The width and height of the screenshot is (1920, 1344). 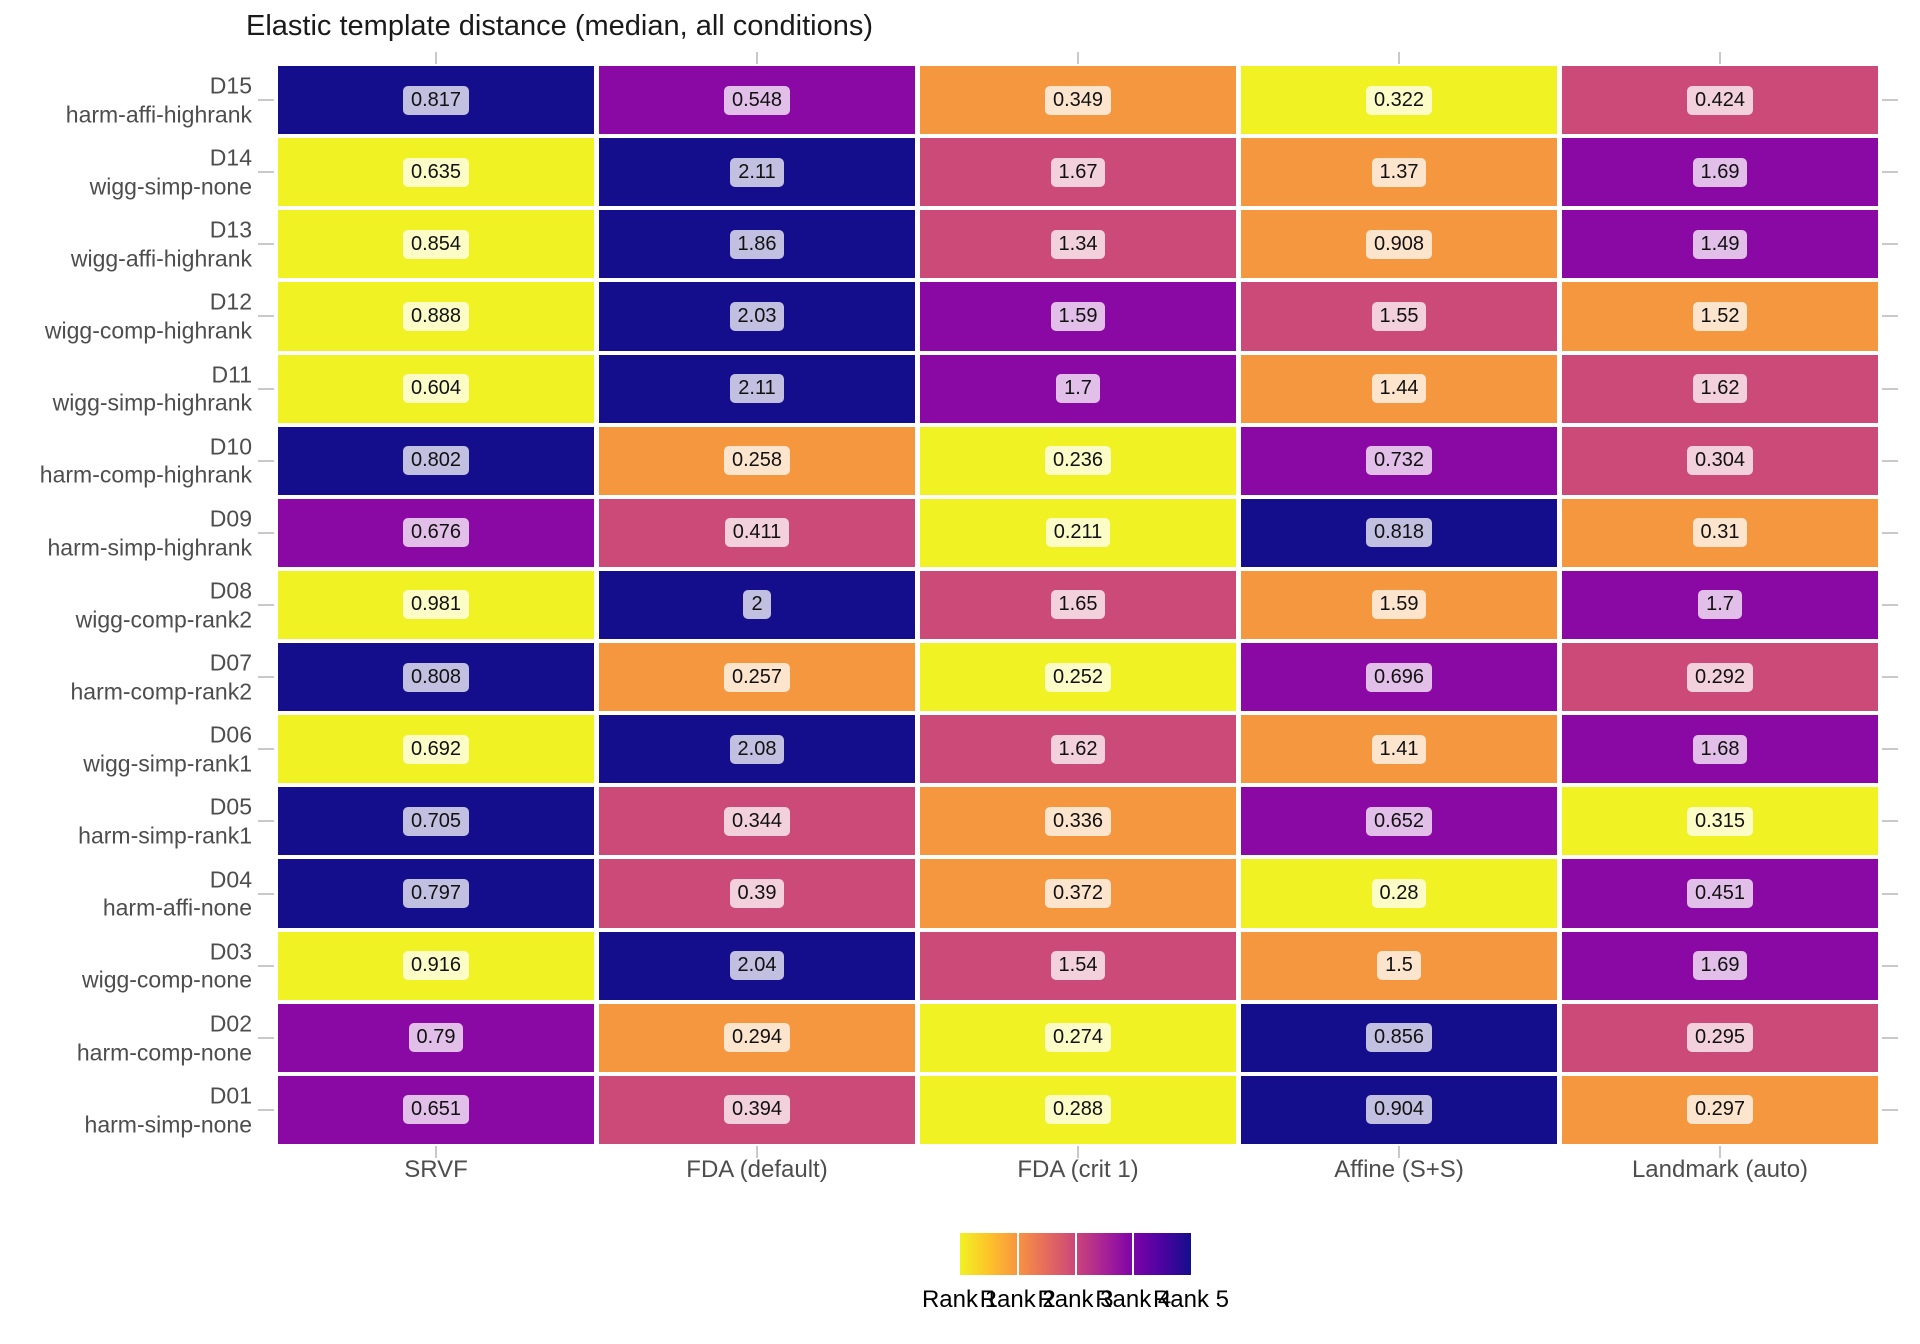 I want to click on heatmap-cell-D03-col2: 2.04, so click(x=757, y=965).